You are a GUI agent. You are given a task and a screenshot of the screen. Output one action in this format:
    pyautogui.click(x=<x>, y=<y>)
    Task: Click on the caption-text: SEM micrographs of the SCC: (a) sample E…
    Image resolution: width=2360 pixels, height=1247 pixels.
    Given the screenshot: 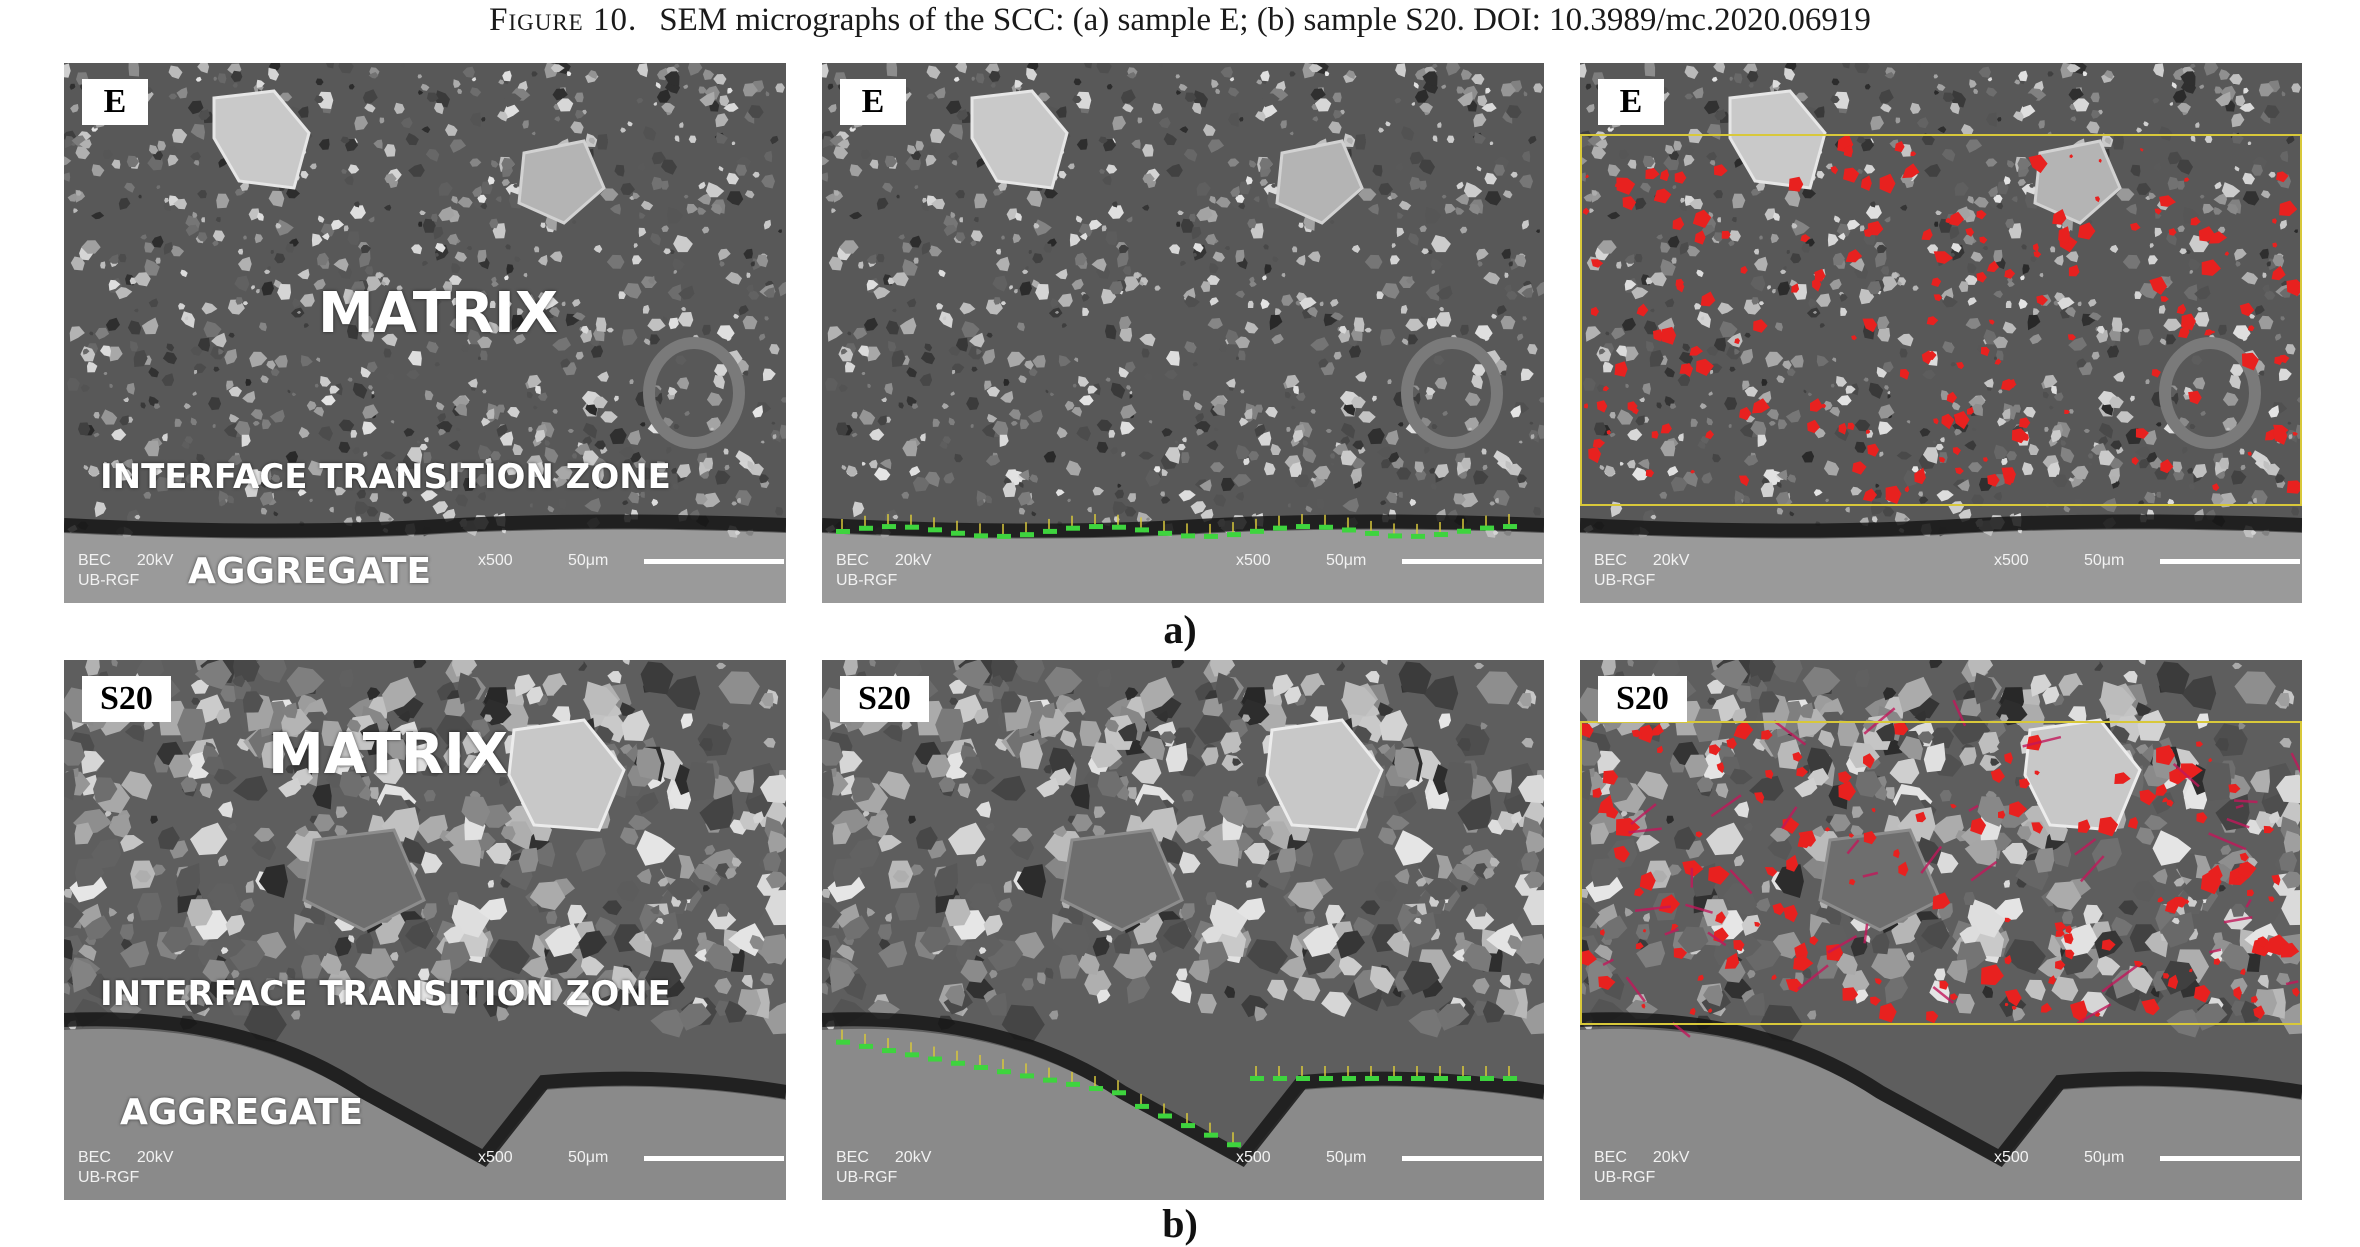 What is the action you would take?
    pyautogui.click(x=1265, y=20)
    